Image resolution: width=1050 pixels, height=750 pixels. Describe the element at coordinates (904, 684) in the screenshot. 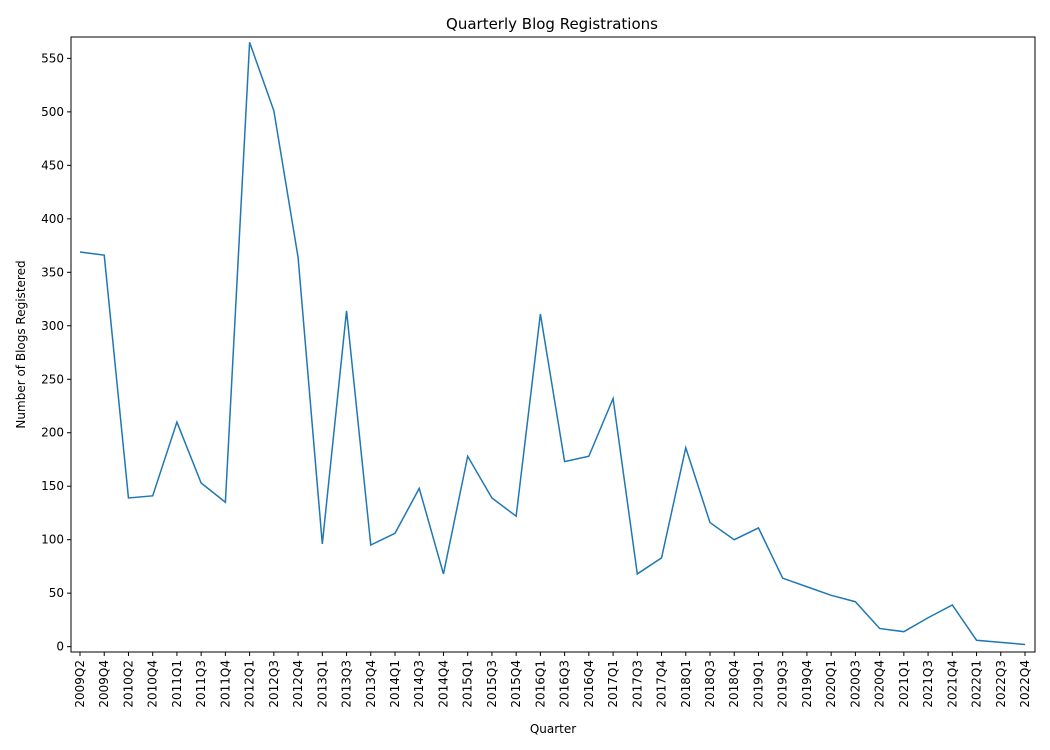

I see `x-tick-label: 2021Q1` at that location.